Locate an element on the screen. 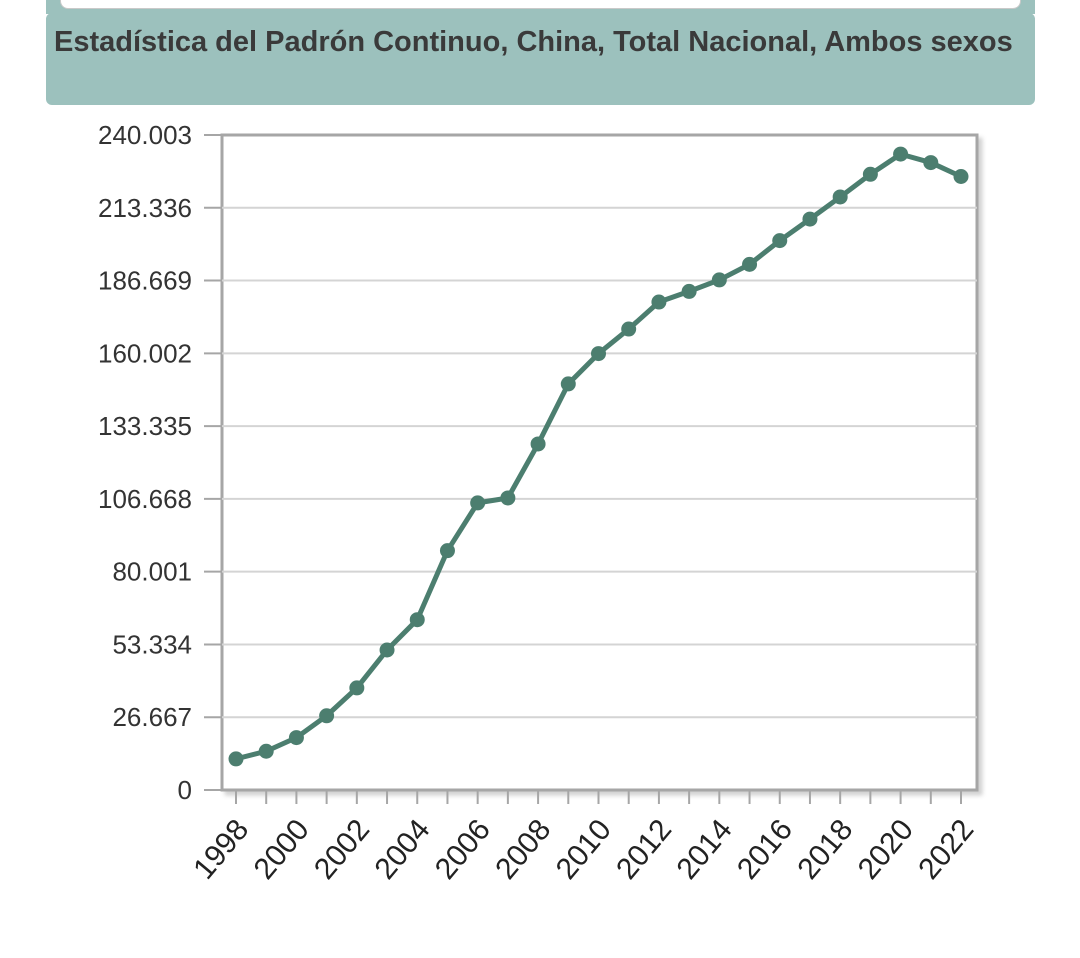 This screenshot has width=1080, height=958. x-tick-label: 2008 is located at coordinates (523, 849).